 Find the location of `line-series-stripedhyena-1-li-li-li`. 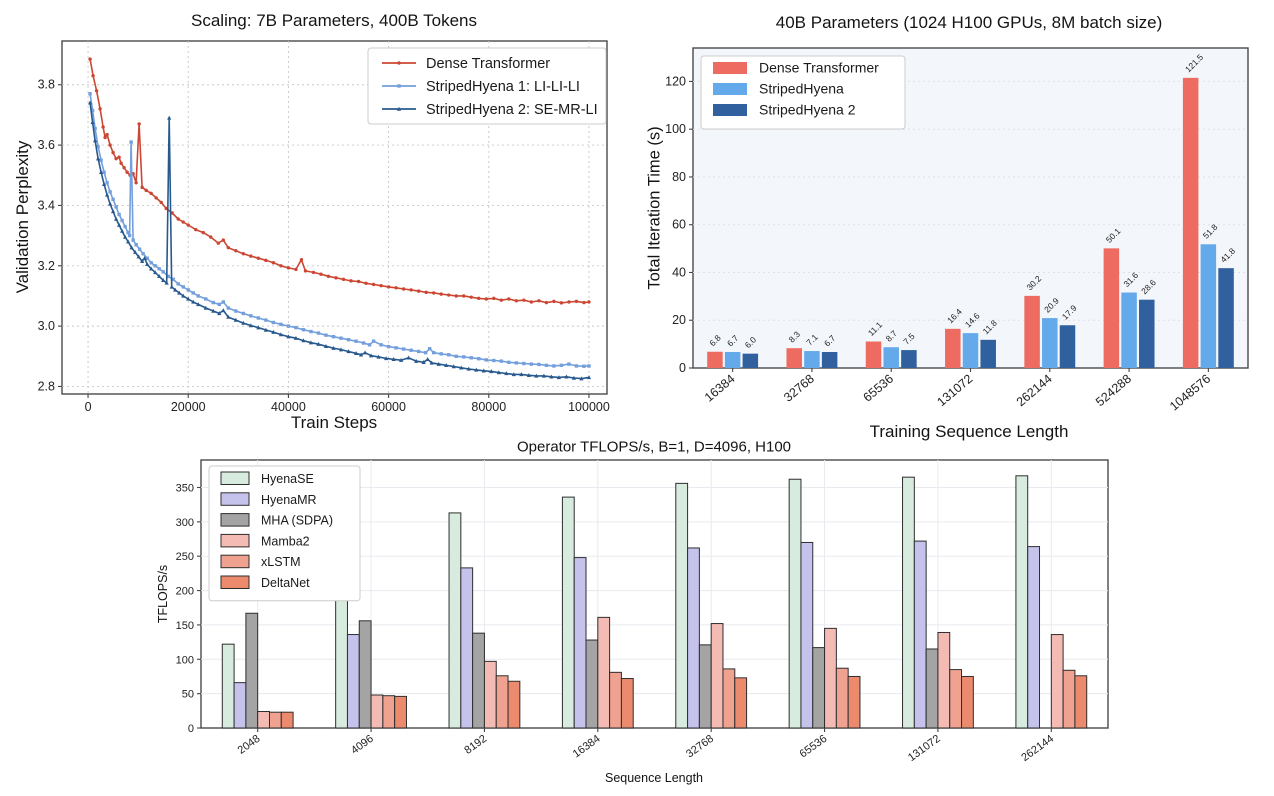

line-series-stripedhyena-1-li-li-li is located at coordinates (339, 230).